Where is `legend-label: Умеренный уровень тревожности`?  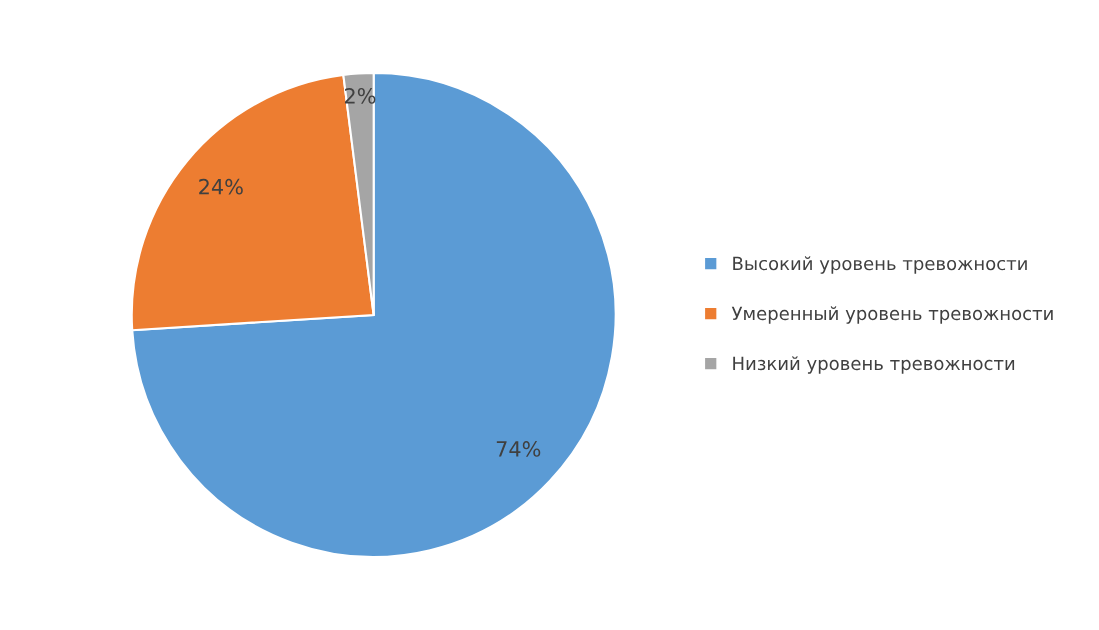 legend-label: Умеренный уровень тревожности is located at coordinates (892, 315).